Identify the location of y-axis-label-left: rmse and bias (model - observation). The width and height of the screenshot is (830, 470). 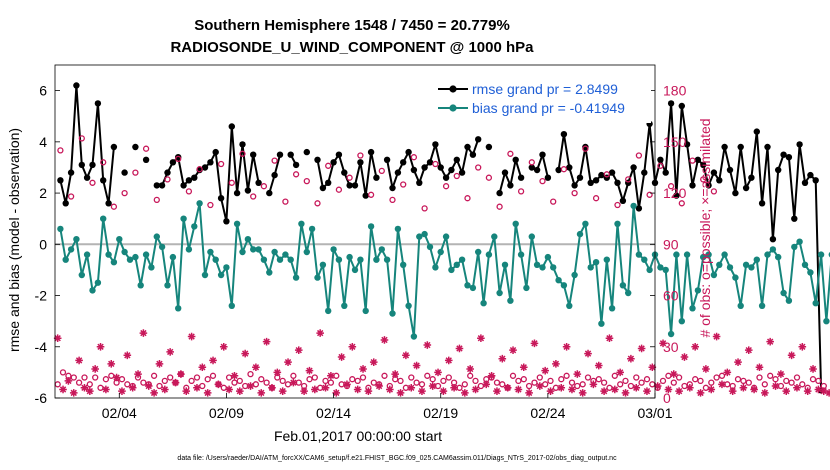
(14, 240).